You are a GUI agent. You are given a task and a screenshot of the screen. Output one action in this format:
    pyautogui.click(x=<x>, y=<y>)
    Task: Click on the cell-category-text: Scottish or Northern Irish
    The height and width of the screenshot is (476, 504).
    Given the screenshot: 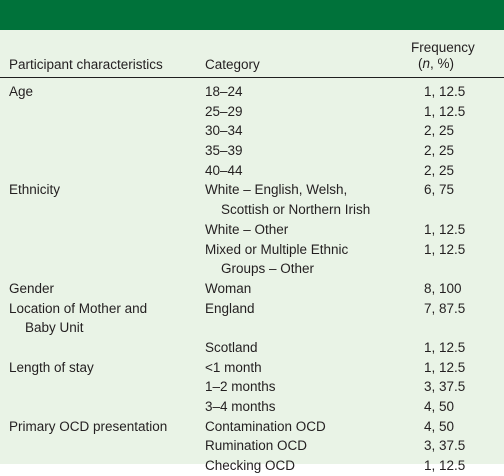 What is the action you would take?
    pyautogui.click(x=296, y=210)
    